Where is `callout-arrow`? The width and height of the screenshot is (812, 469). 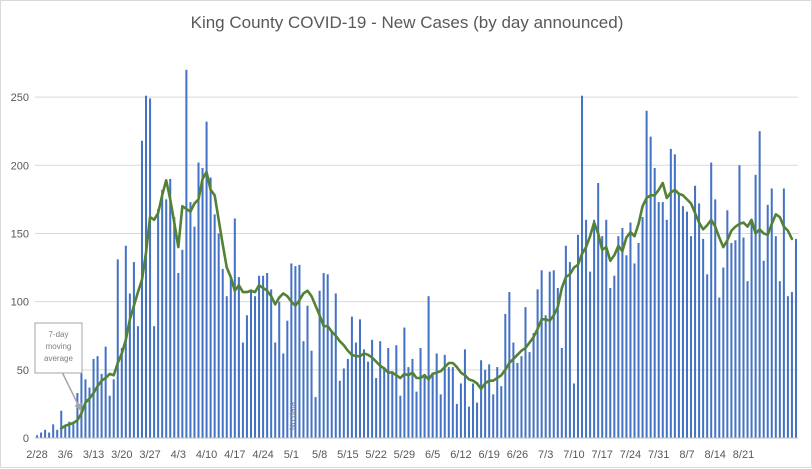 callout-arrow is located at coordinates (71, 390).